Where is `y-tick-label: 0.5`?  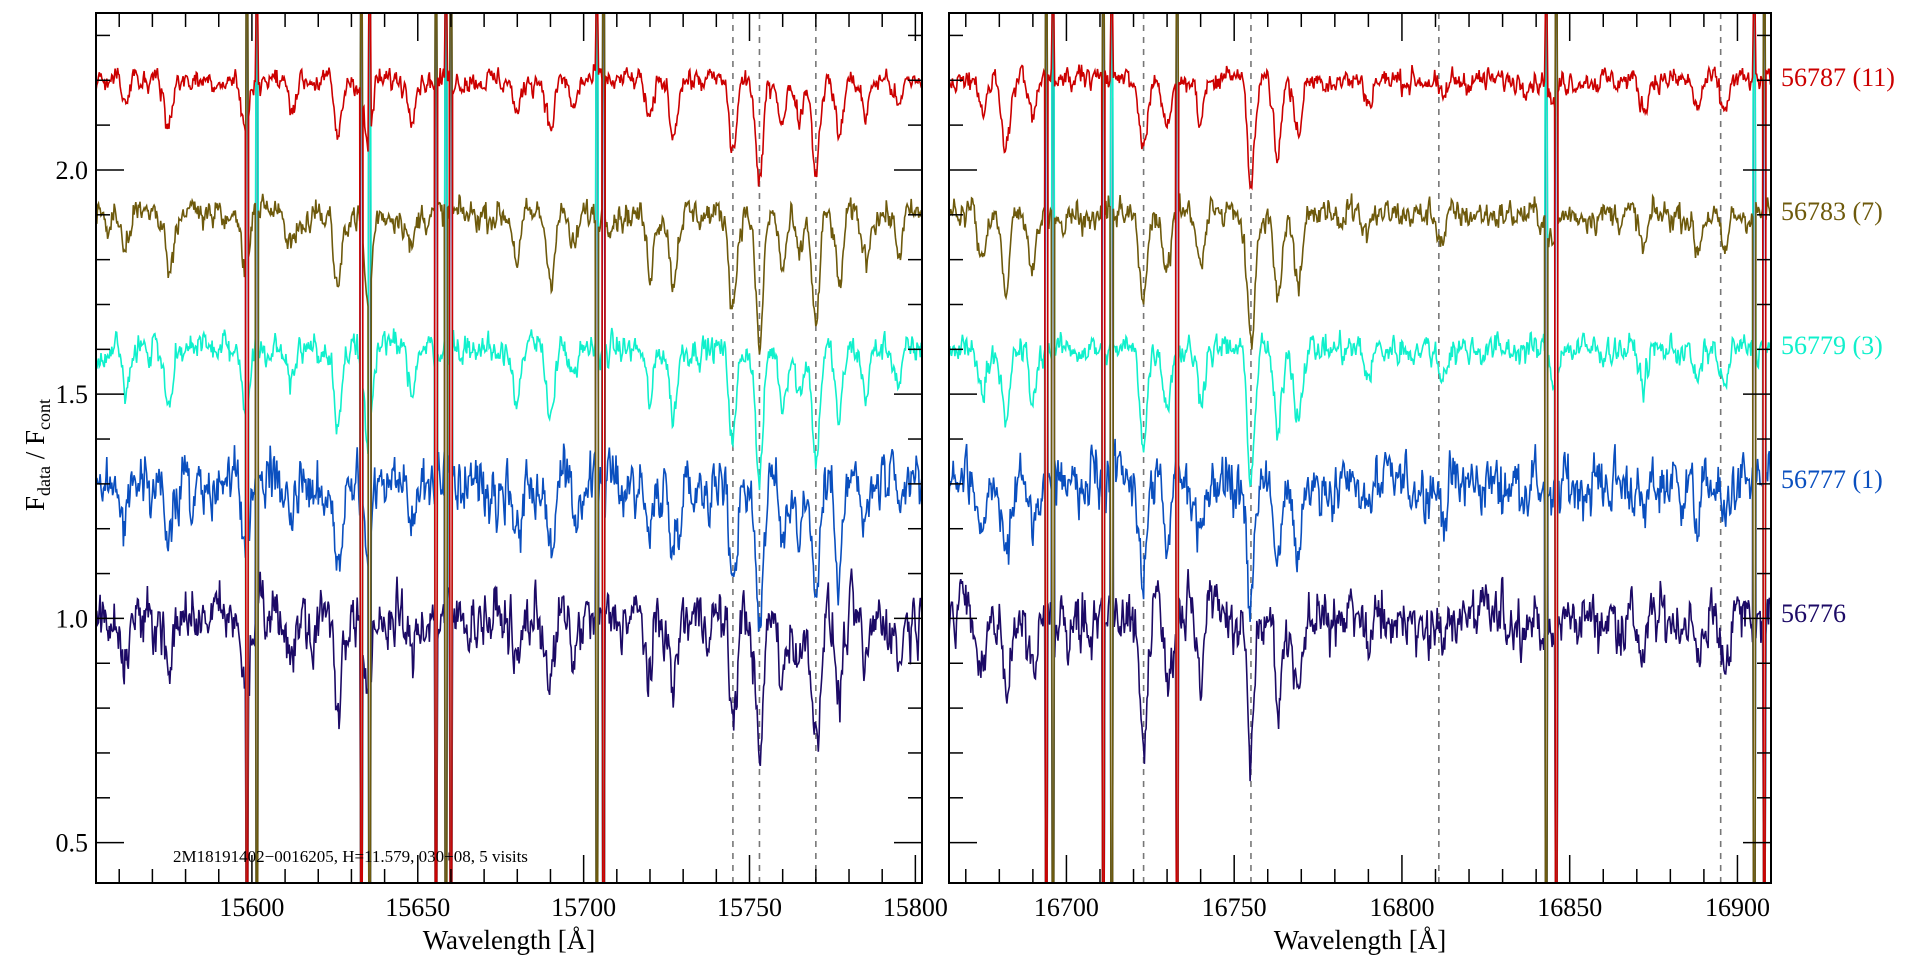 y-tick-label: 0.5 is located at coordinates (72, 843).